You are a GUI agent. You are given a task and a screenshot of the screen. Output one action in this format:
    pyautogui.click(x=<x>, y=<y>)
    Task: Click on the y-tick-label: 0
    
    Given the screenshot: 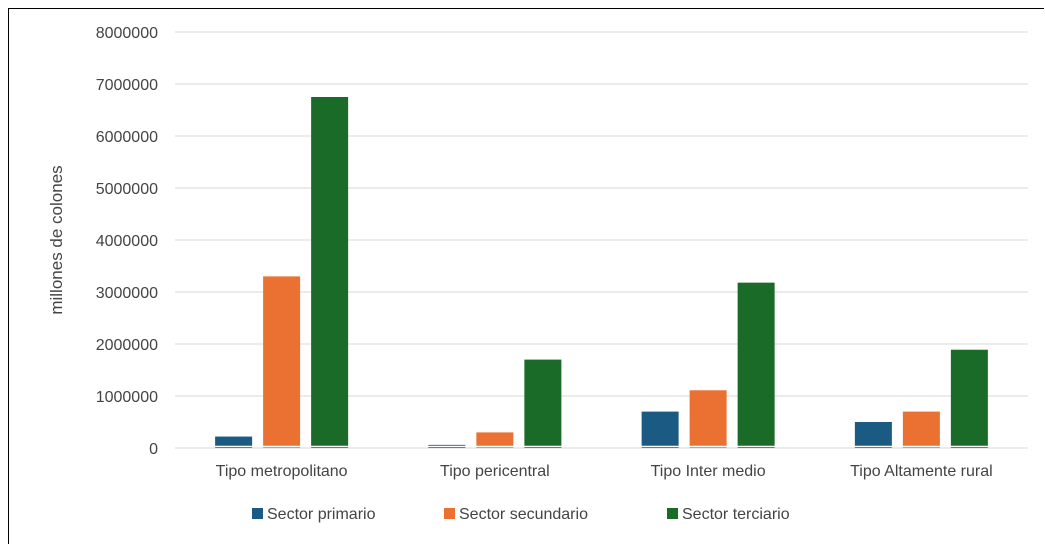 What is the action you would take?
    pyautogui.click(x=153, y=449)
    